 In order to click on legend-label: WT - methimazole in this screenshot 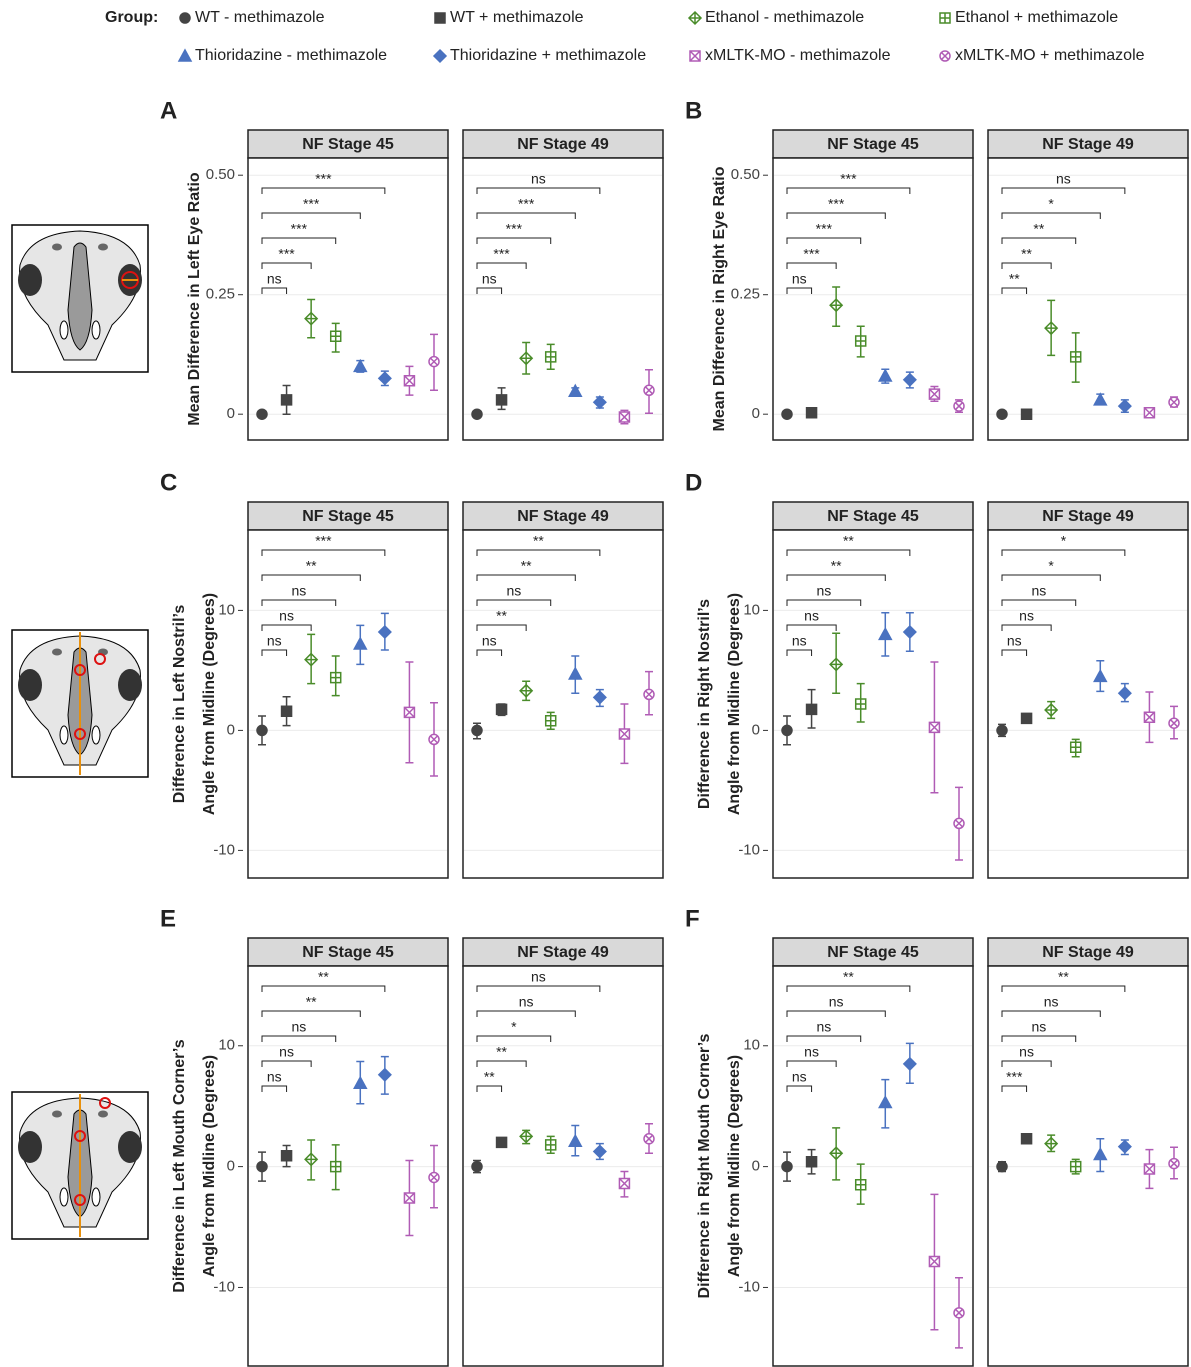, I will do `click(260, 17)`.